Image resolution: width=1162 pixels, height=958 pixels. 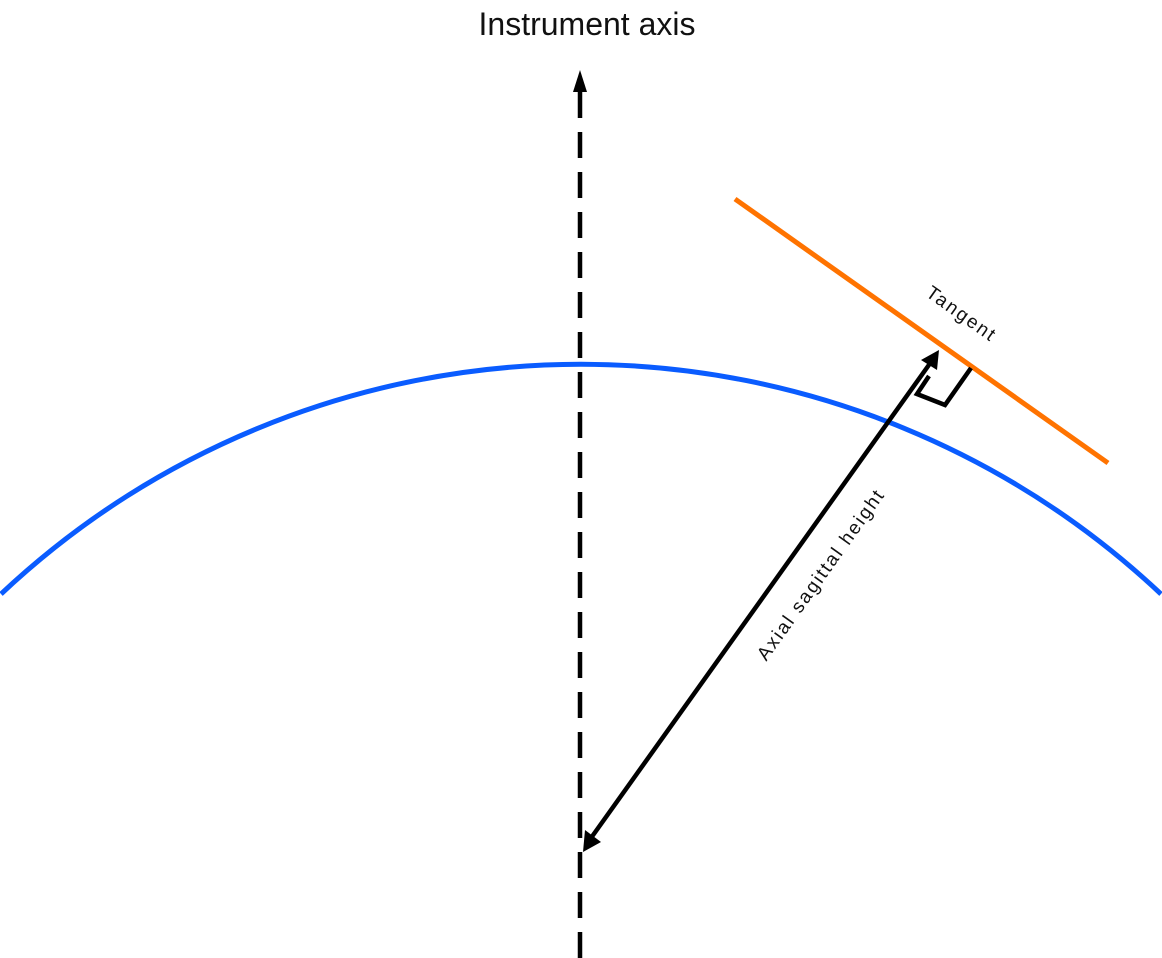 I want to click on instrument-axis-title: Instrument axis, so click(x=587, y=24).